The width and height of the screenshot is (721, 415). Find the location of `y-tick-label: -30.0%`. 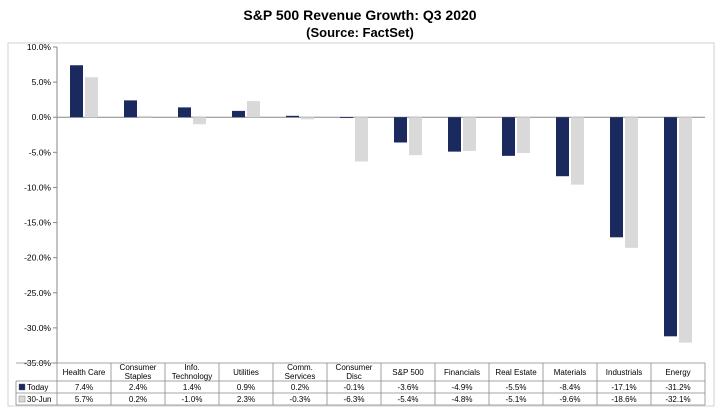

y-tick-label: -30.0% is located at coordinates (37, 328).